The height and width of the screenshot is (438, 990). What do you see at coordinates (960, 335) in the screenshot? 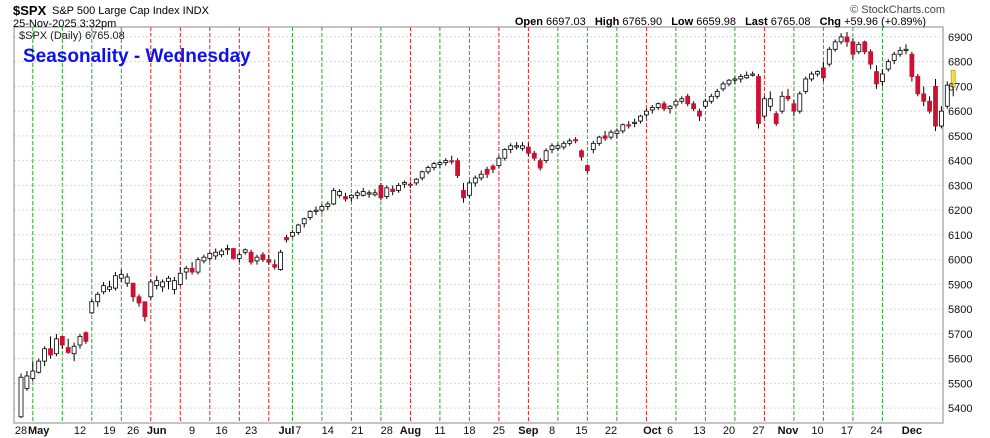
I see `y-tick-label: 5700` at bounding box center [960, 335].